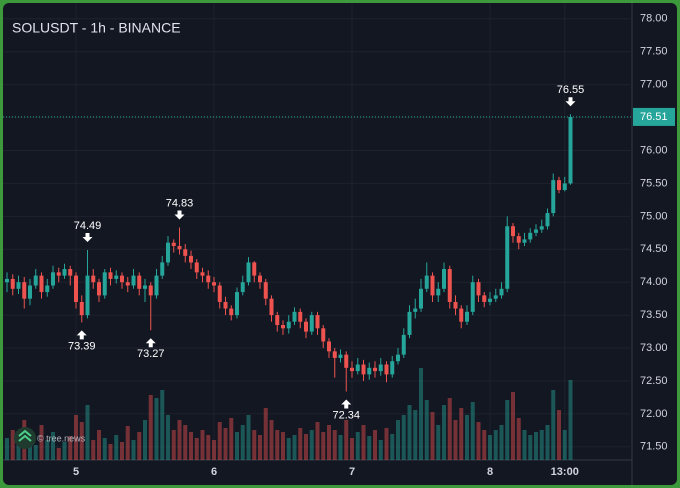 Image resolution: width=680 pixels, height=488 pixels. I want to click on x-tick-label: 13:00, so click(565, 472).